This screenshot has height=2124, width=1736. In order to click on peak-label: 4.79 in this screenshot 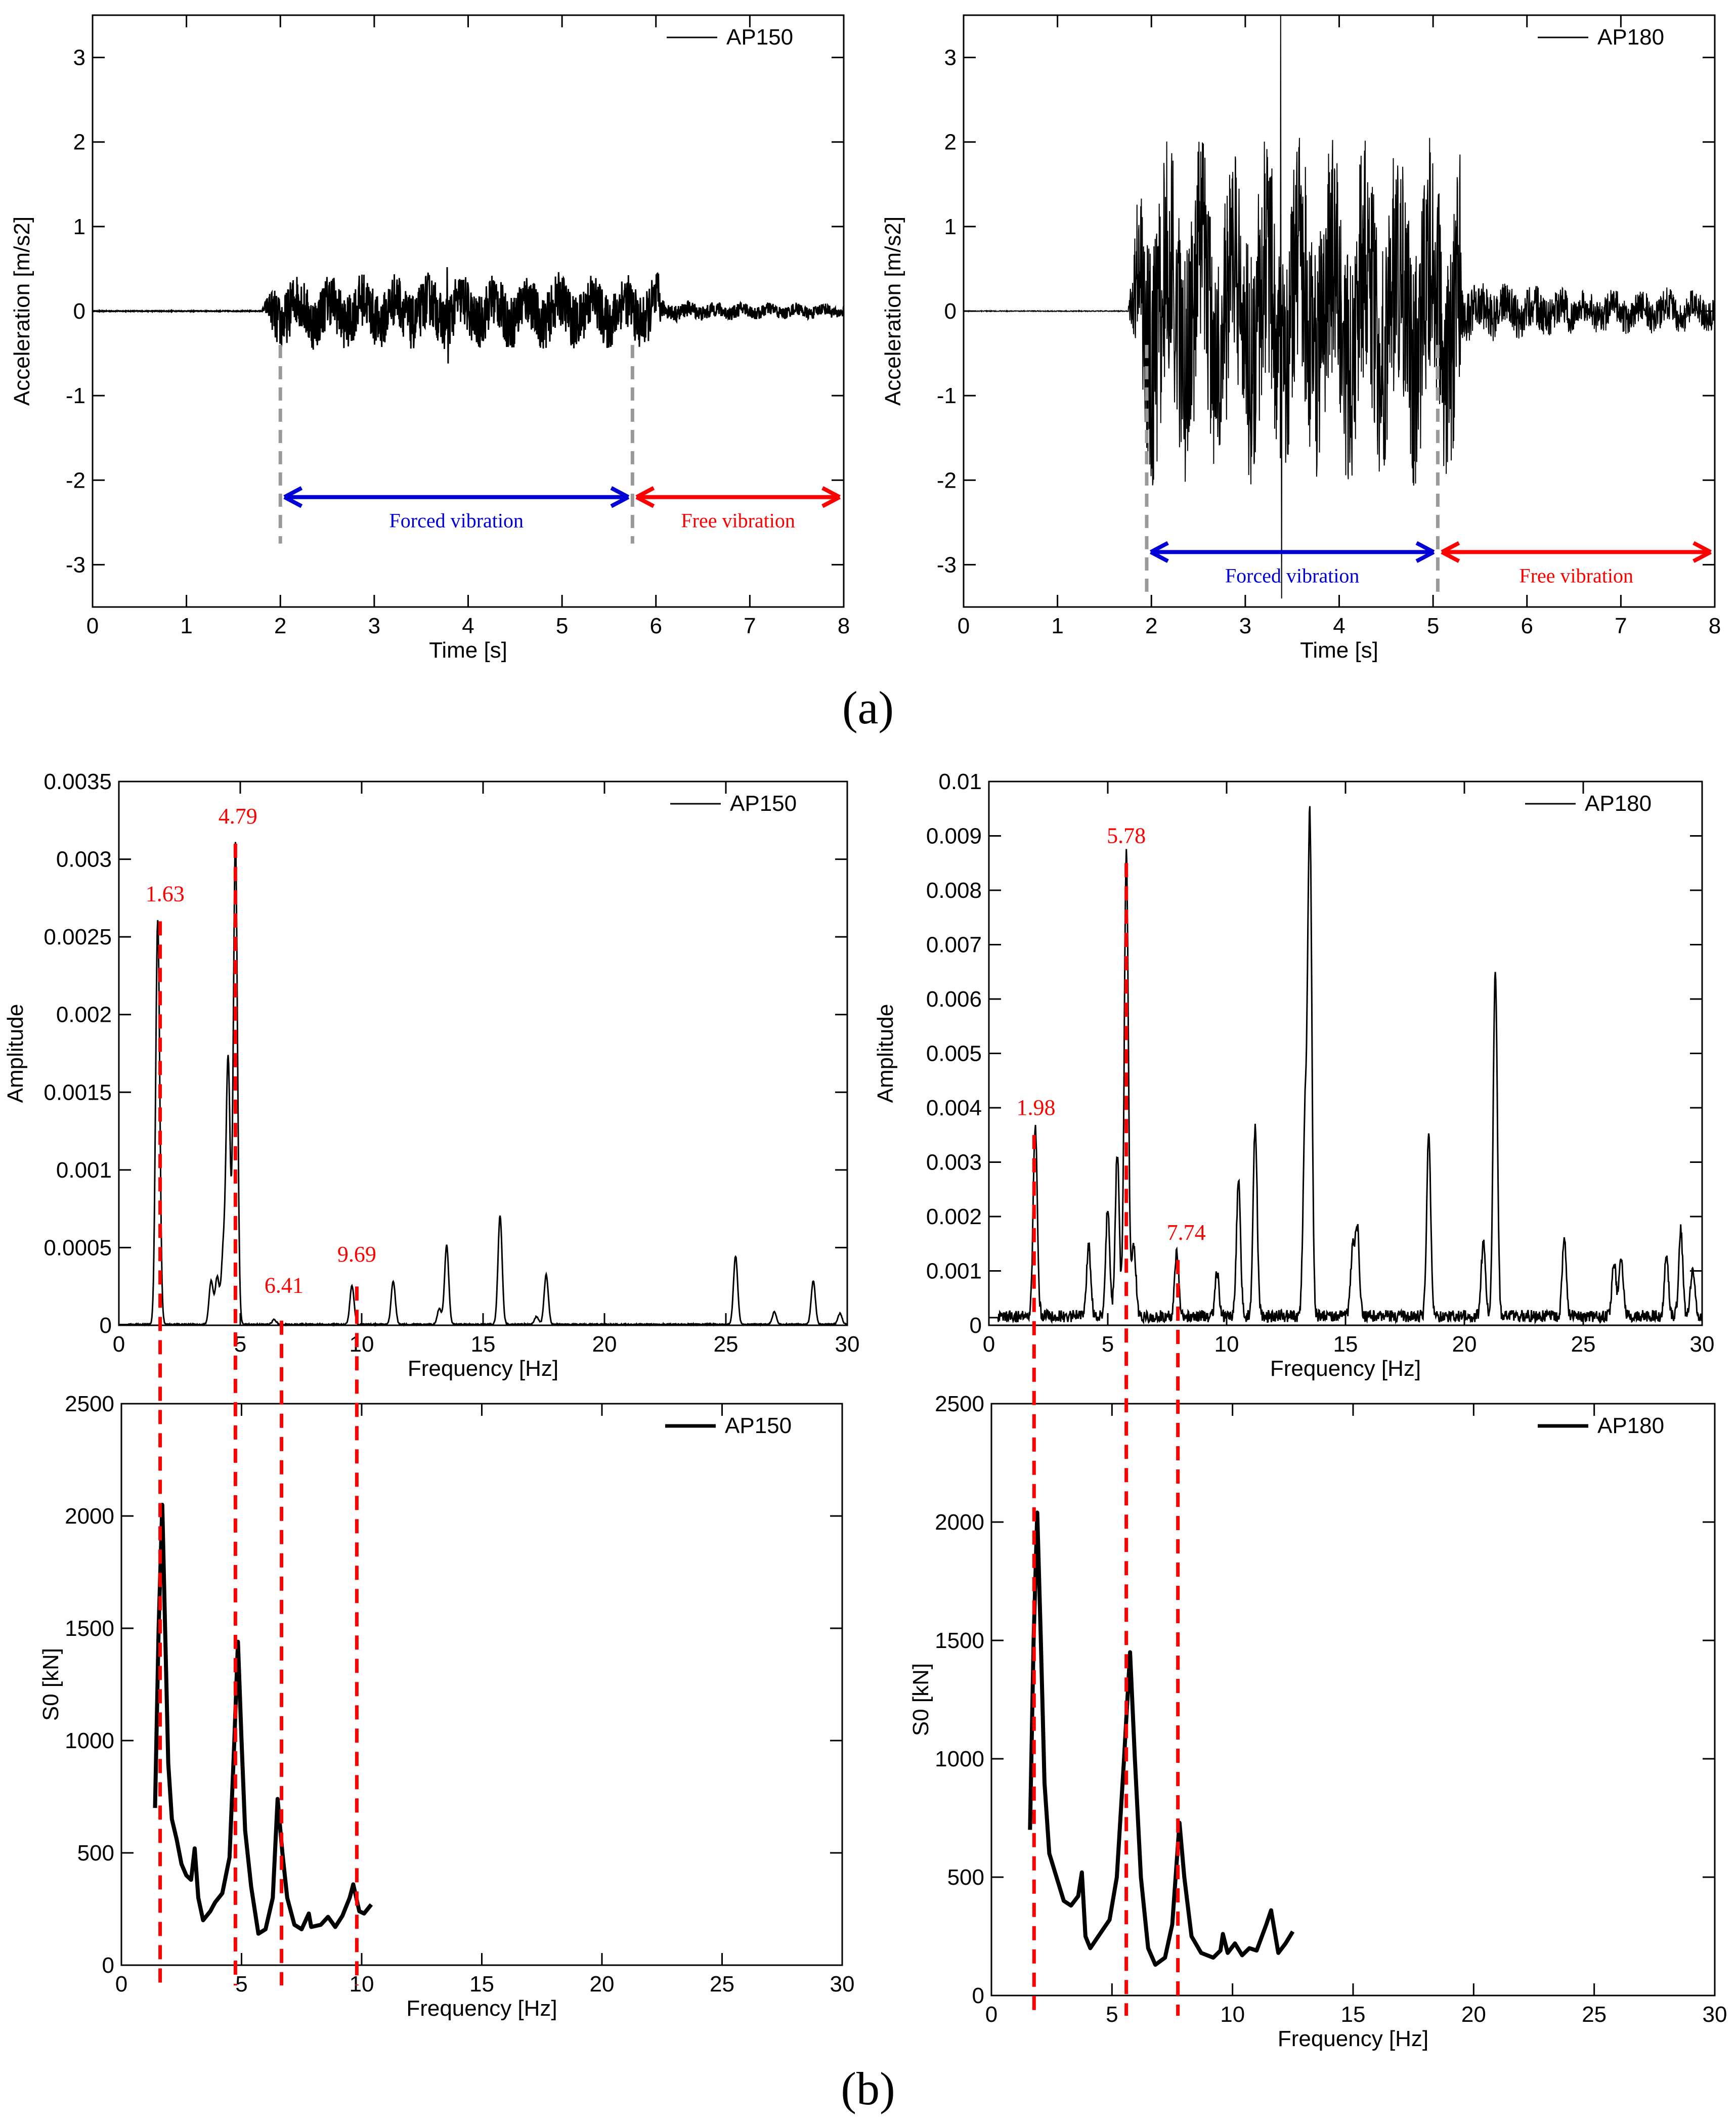, I will do `click(238, 816)`.